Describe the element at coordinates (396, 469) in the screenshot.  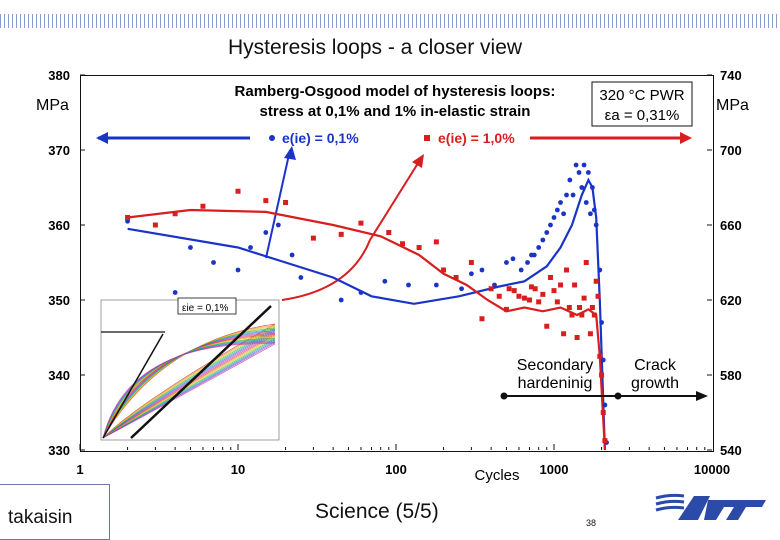
I see `x-tick-label: 100` at that location.